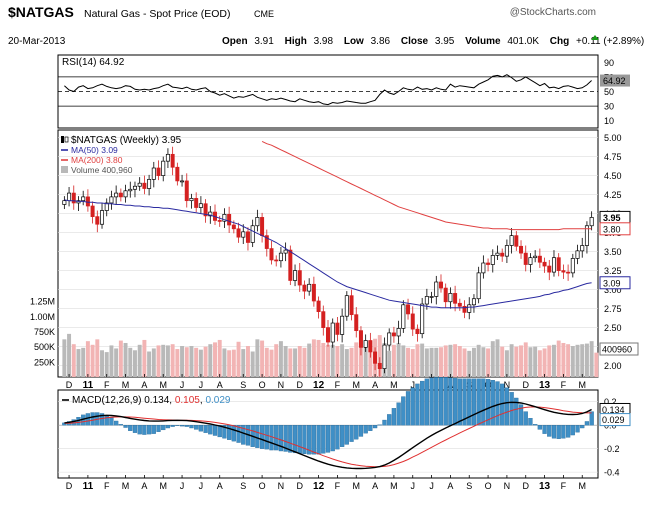 This screenshot has height=505, width=651. Describe the element at coordinates (296, 41) in the screenshot. I see `high-label: High` at that location.